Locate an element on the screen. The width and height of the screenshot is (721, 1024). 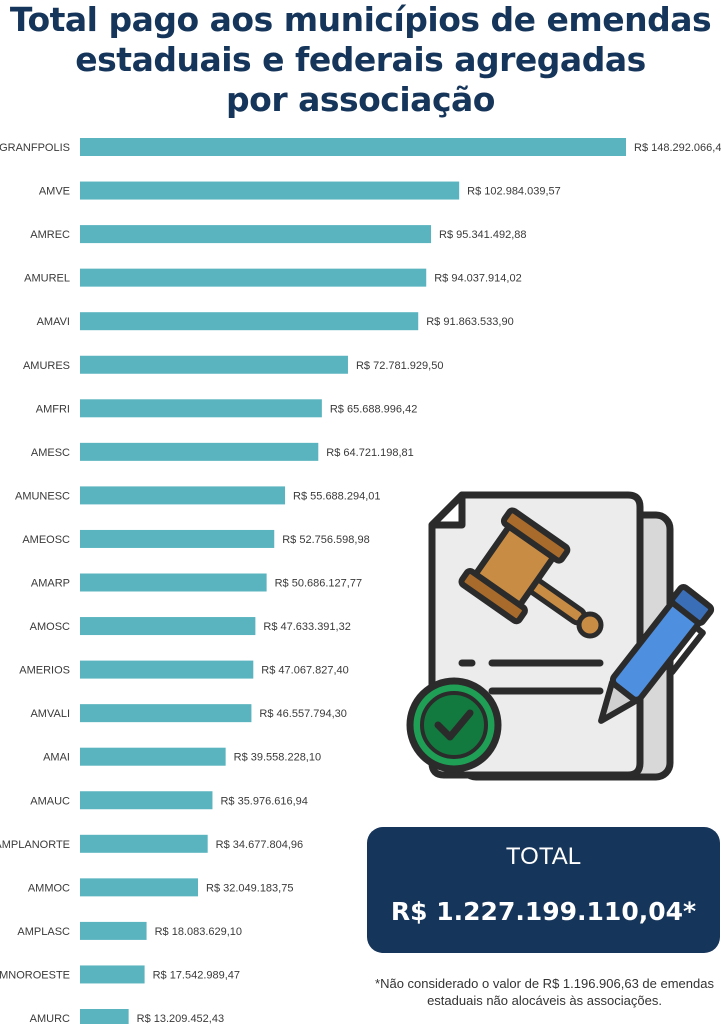
category-label: AMAUC is located at coordinates (50, 801).